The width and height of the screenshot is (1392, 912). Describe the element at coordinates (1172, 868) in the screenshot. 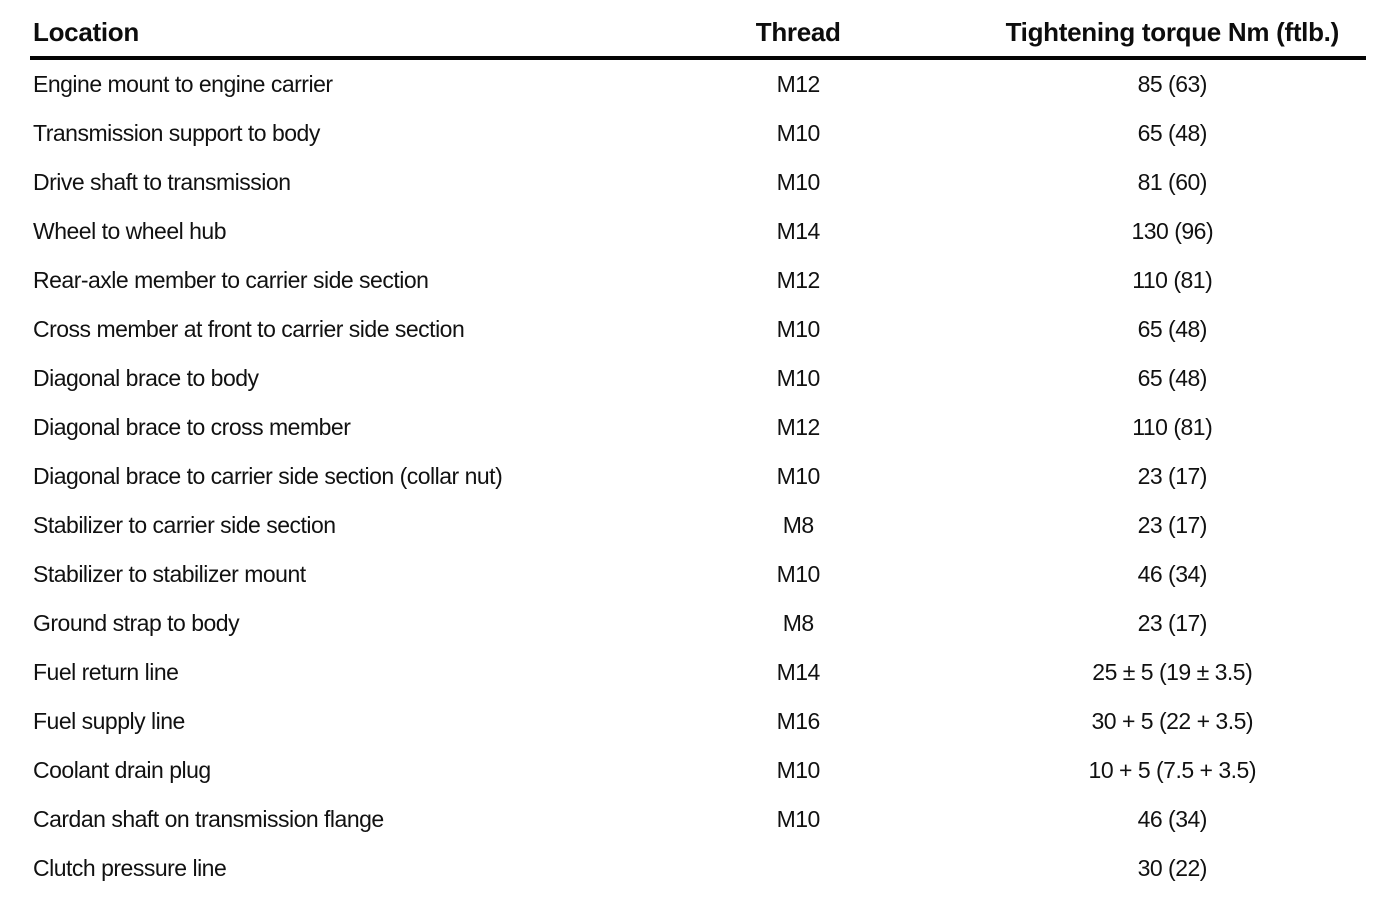

I see `torque-cell: 30 (22)` at that location.